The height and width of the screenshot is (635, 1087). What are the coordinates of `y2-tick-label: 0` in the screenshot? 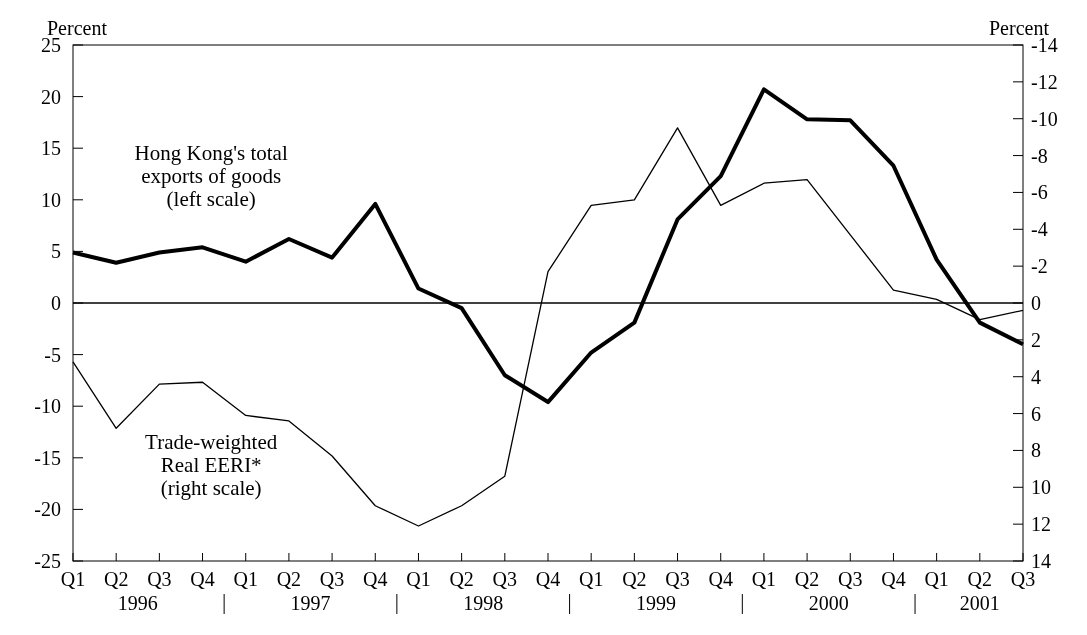 It's located at (1036, 303).